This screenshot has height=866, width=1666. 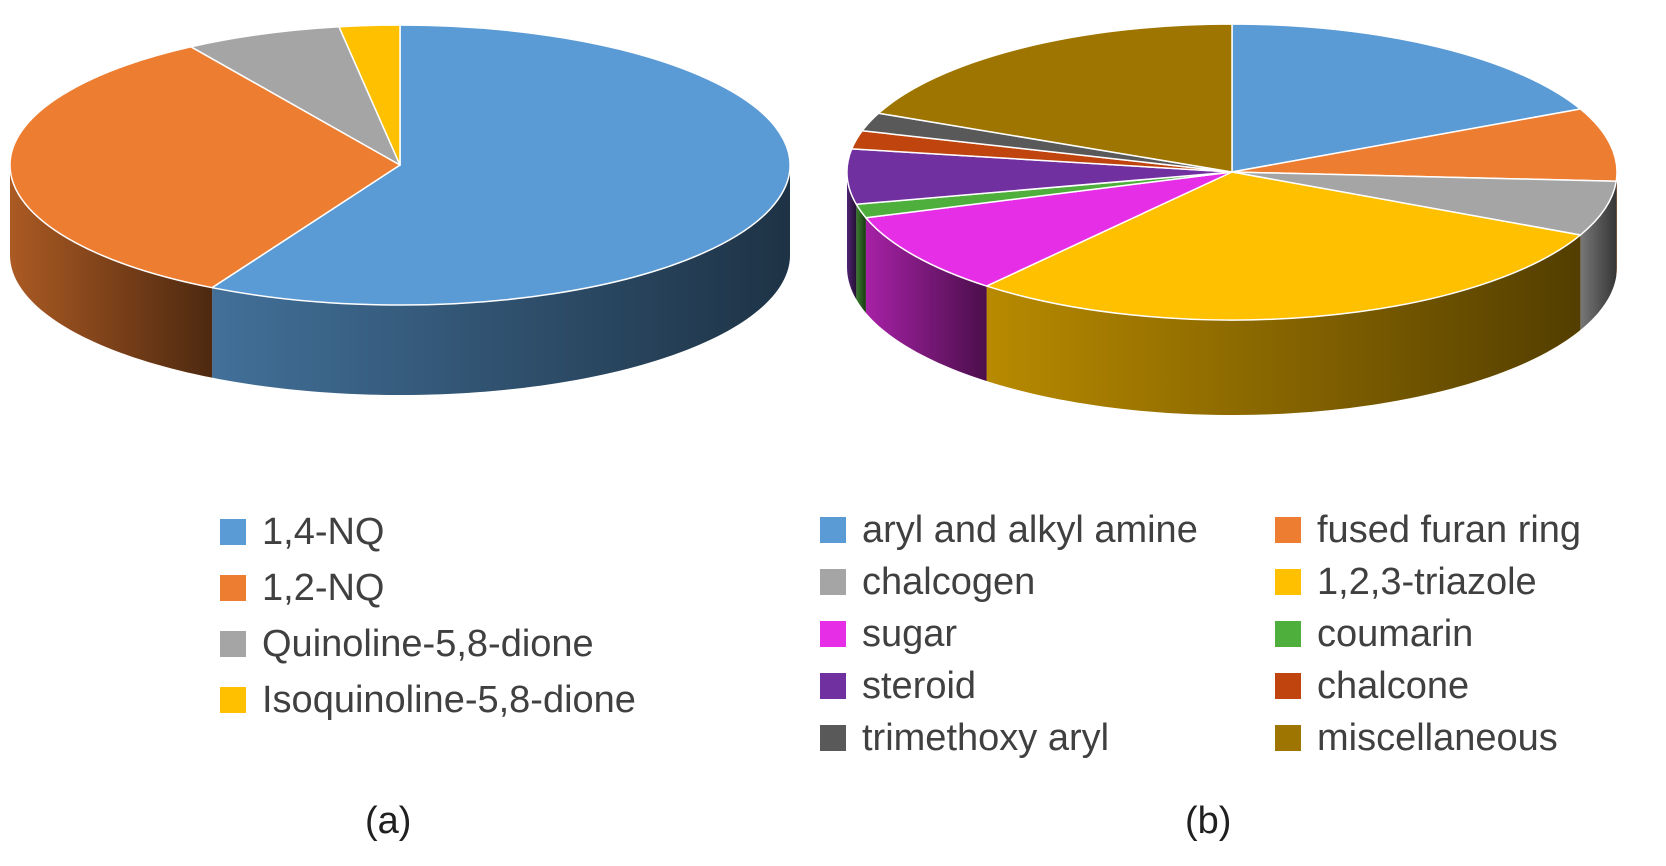 I want to click on pie-b-legend-swatch-fused-furan-ring, so click(x=1288, y=530).